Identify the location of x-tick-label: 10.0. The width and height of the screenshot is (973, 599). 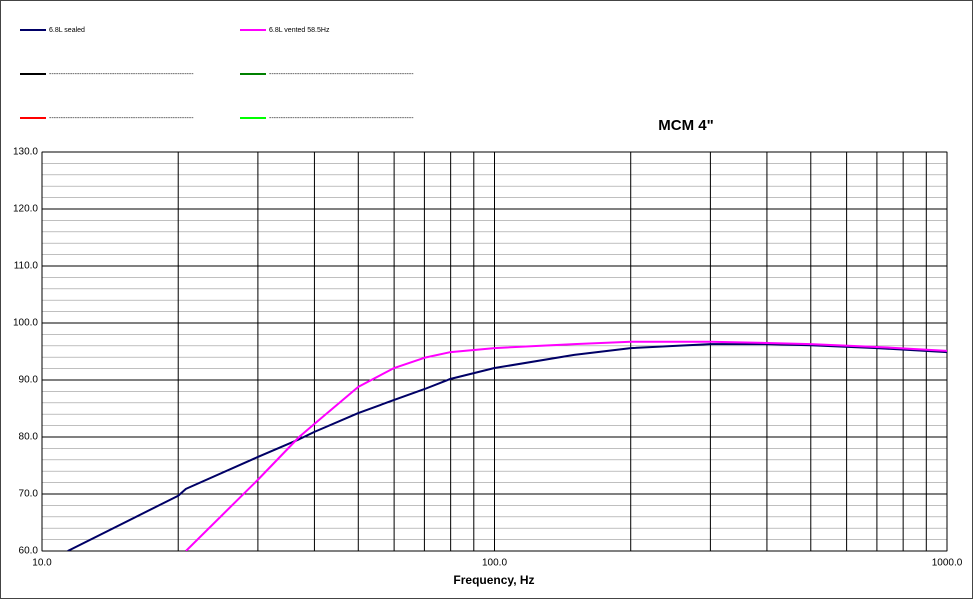
(42, 563).